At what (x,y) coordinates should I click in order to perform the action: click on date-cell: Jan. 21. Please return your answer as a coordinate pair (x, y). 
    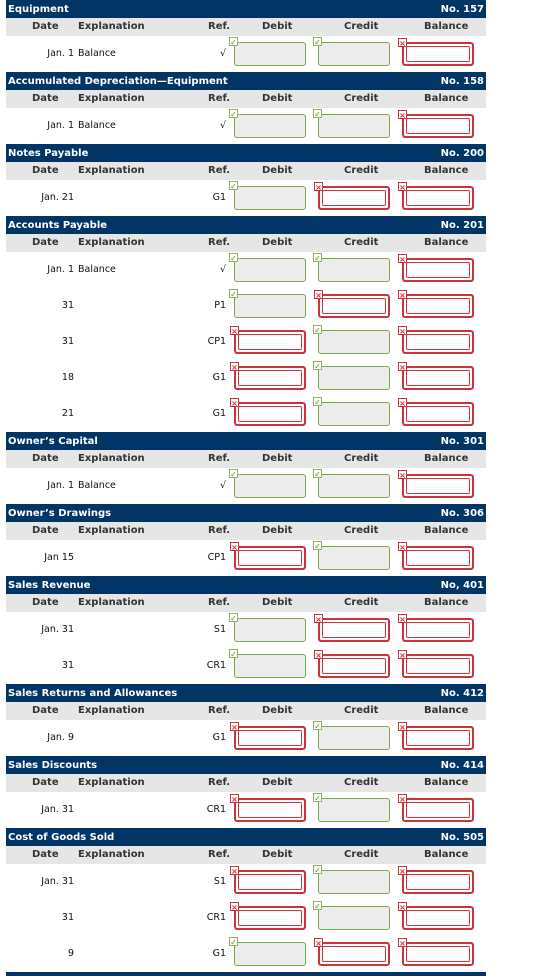
    Looking at the image, I should click on (57, 197).